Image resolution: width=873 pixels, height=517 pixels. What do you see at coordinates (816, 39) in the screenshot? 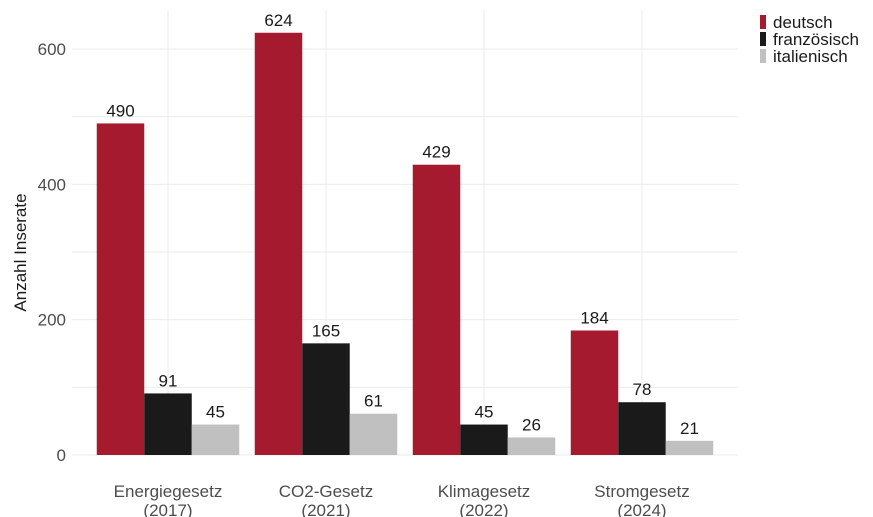
I see `legend-label: französisch` at bounding box center [816, 39].